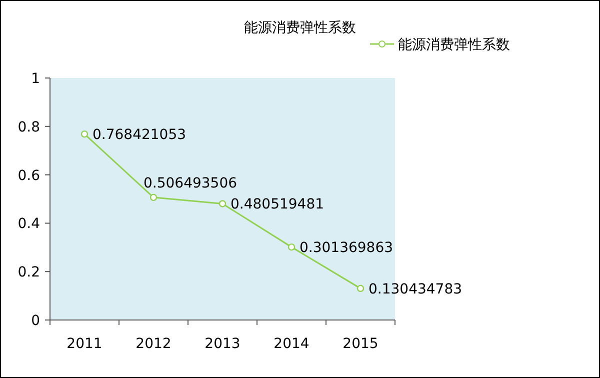 This screenshot has height=378, width=600. Describe the element at coordinates (347, 248) in the screenshot. I see `data-label: 0.301369863` at that location.